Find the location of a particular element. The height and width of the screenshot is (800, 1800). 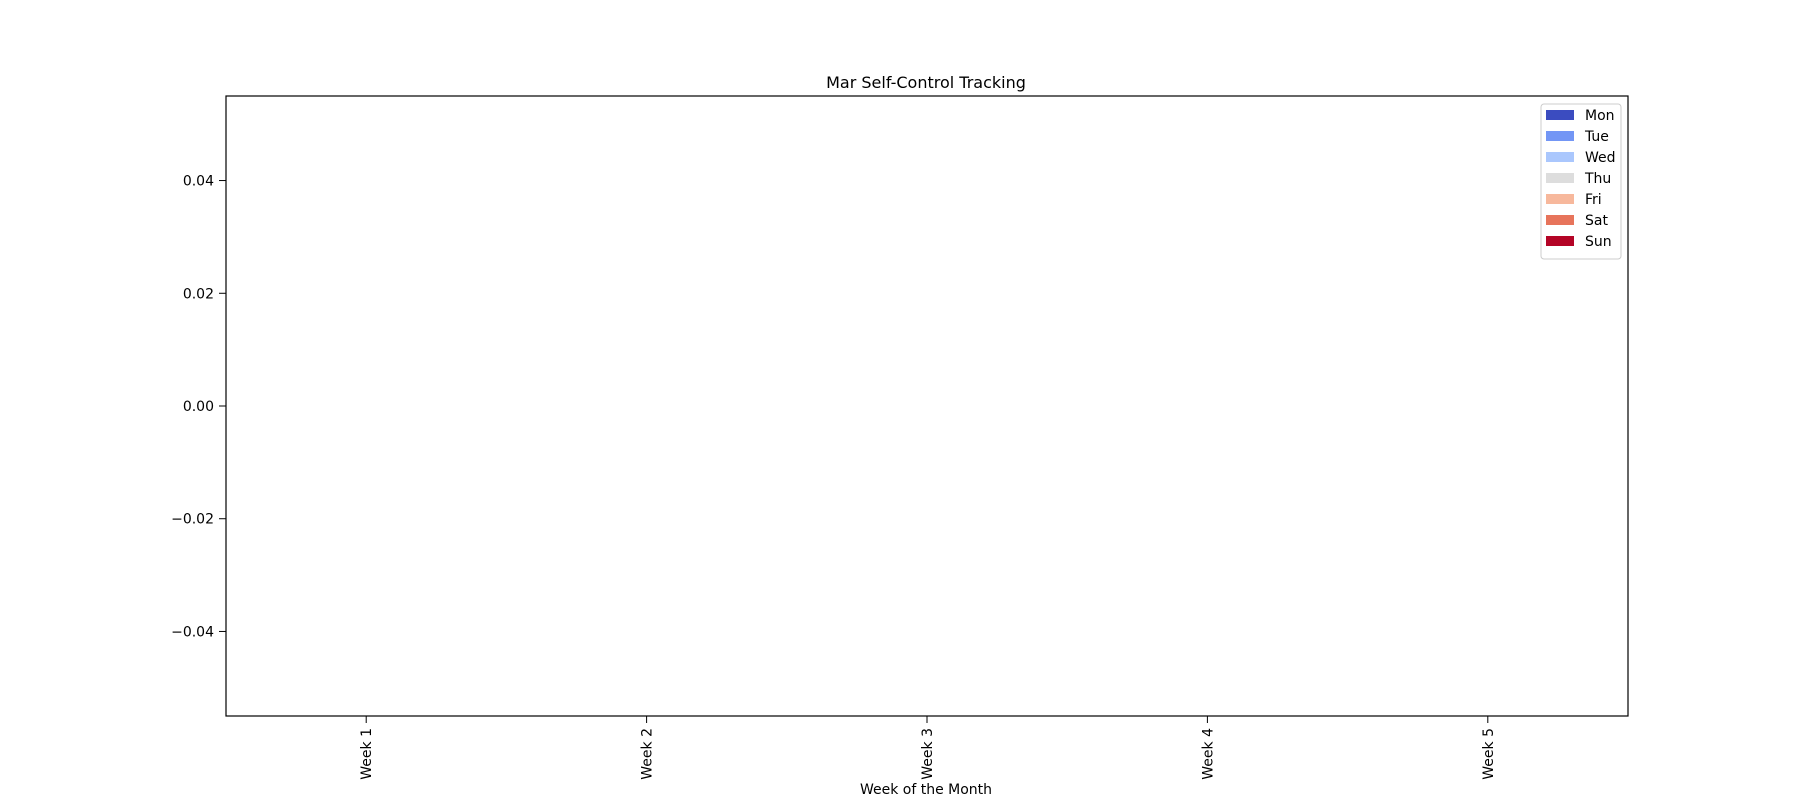

legend-swatch-sat is located at coordinates (1560, 220).